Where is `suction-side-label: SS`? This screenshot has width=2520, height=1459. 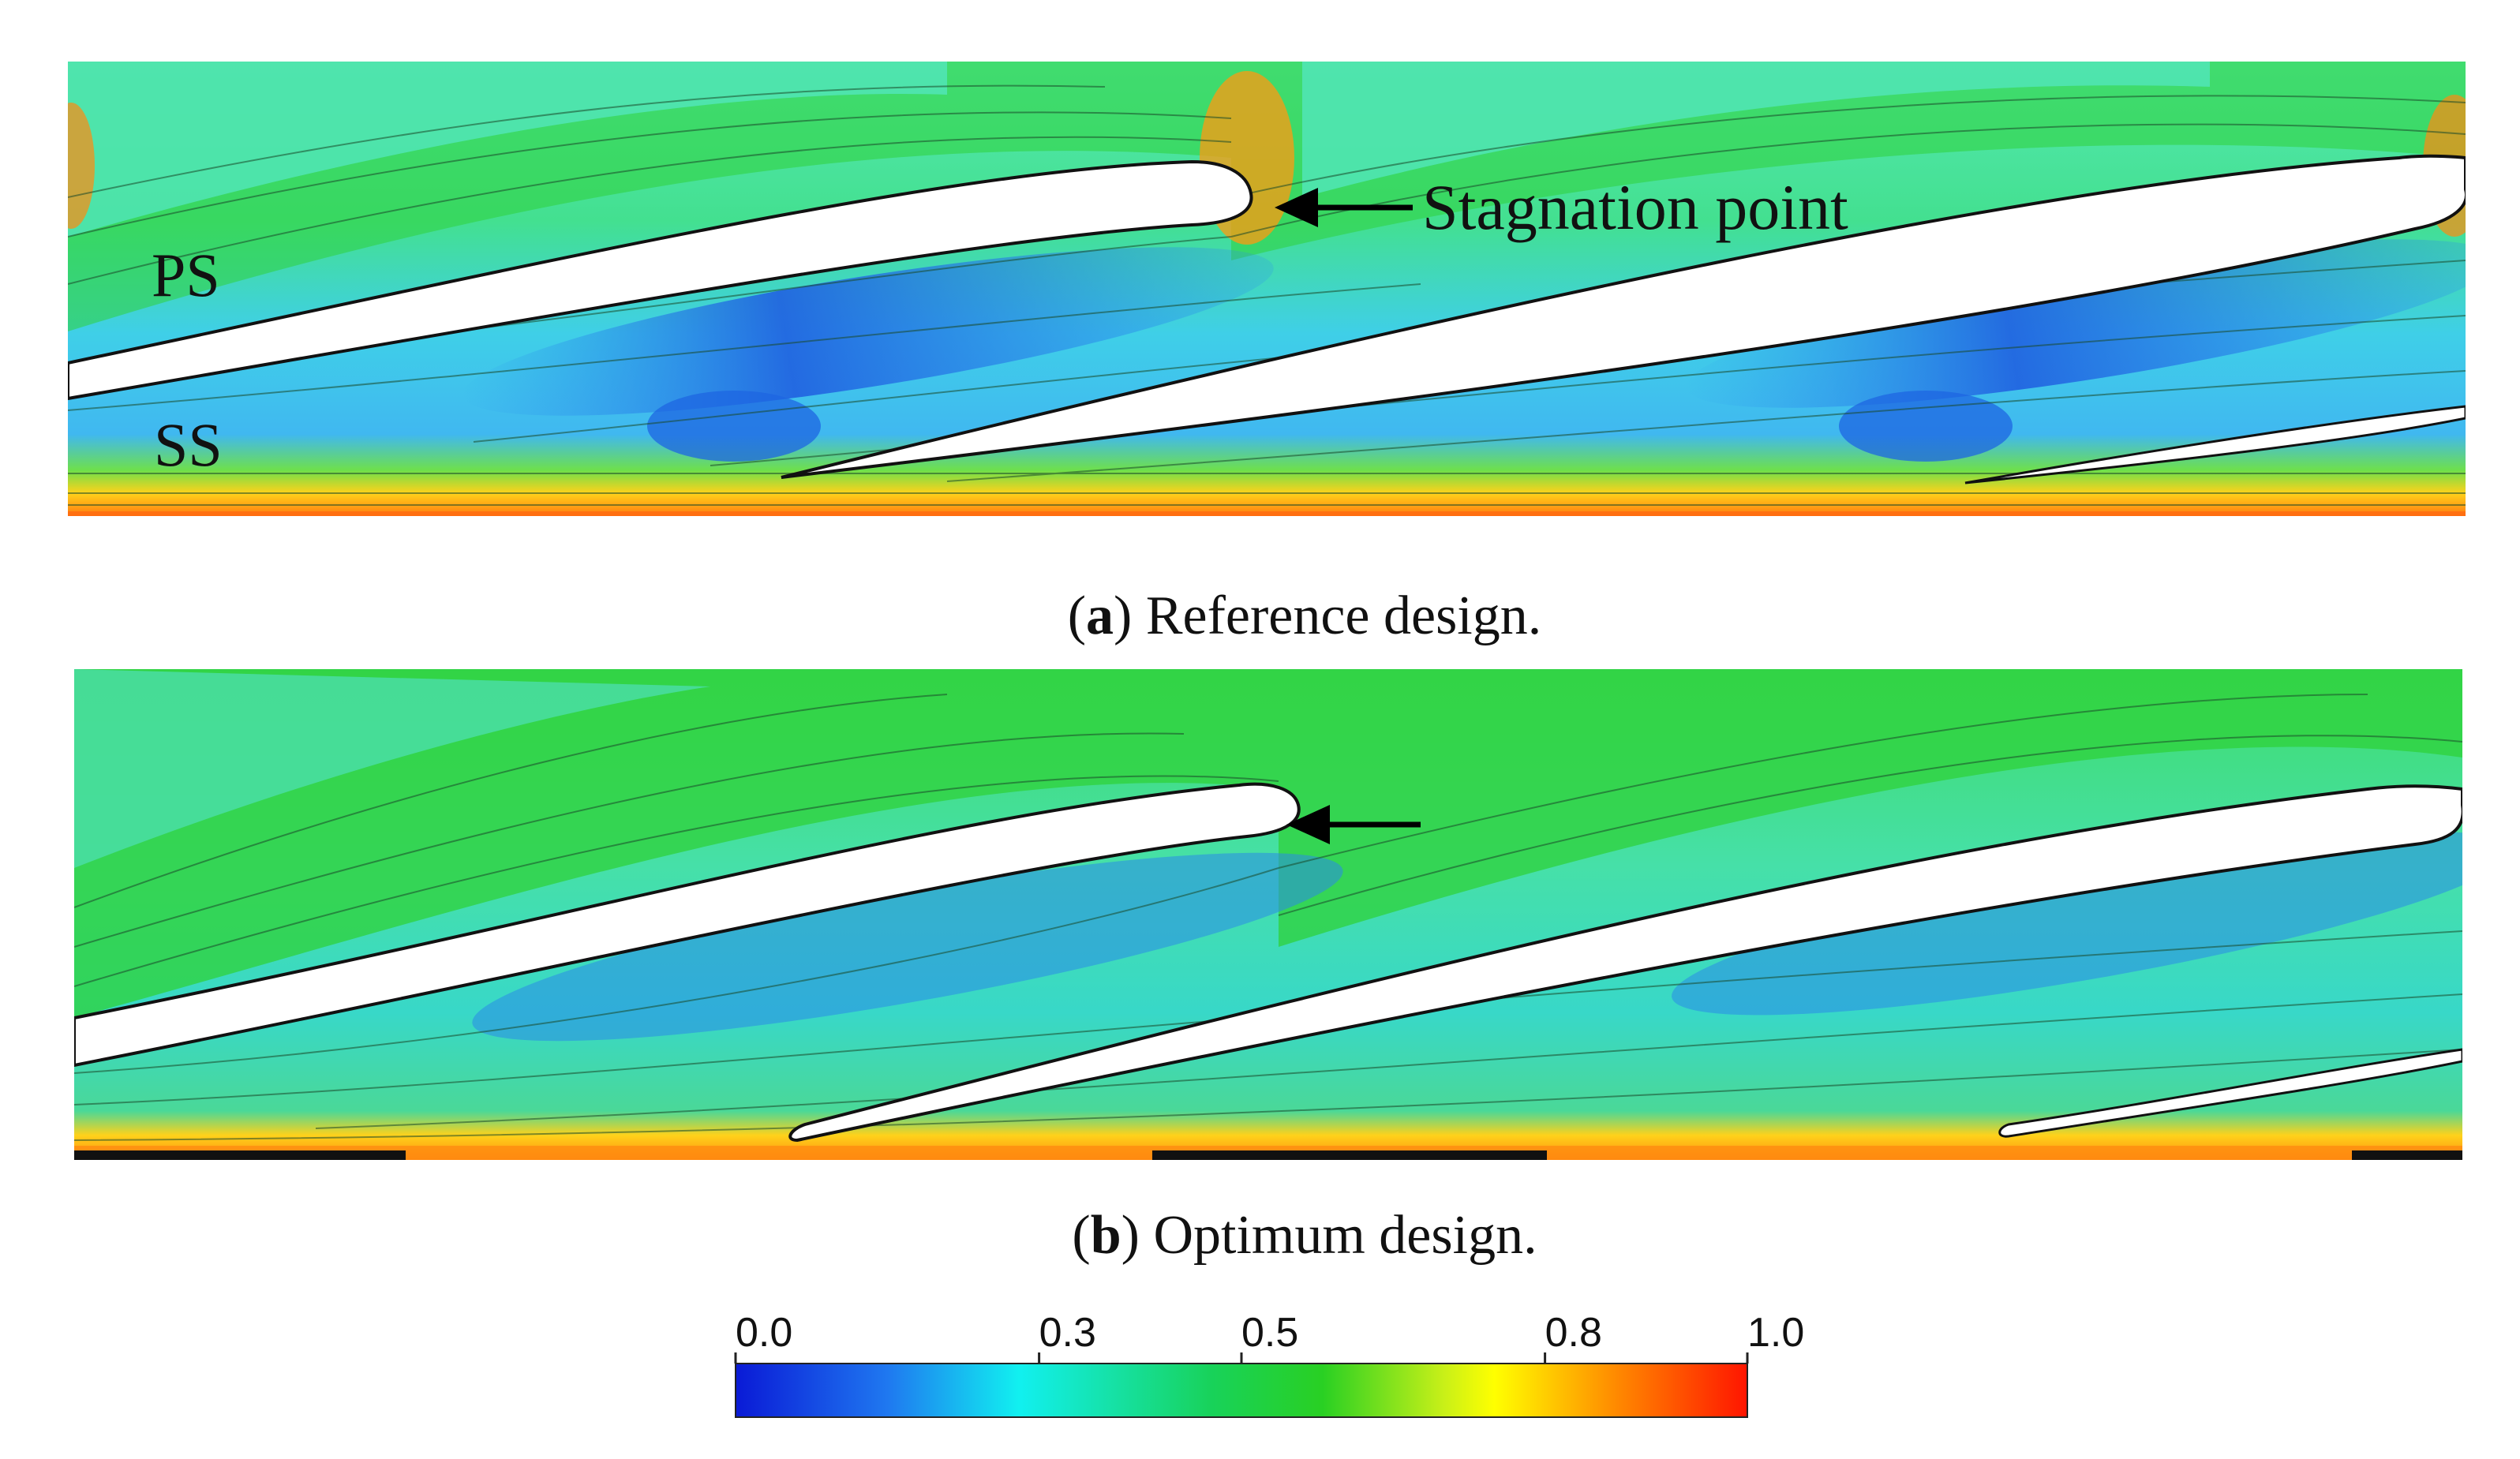 suction-side-label: SS is located at coordinates (188, 444).